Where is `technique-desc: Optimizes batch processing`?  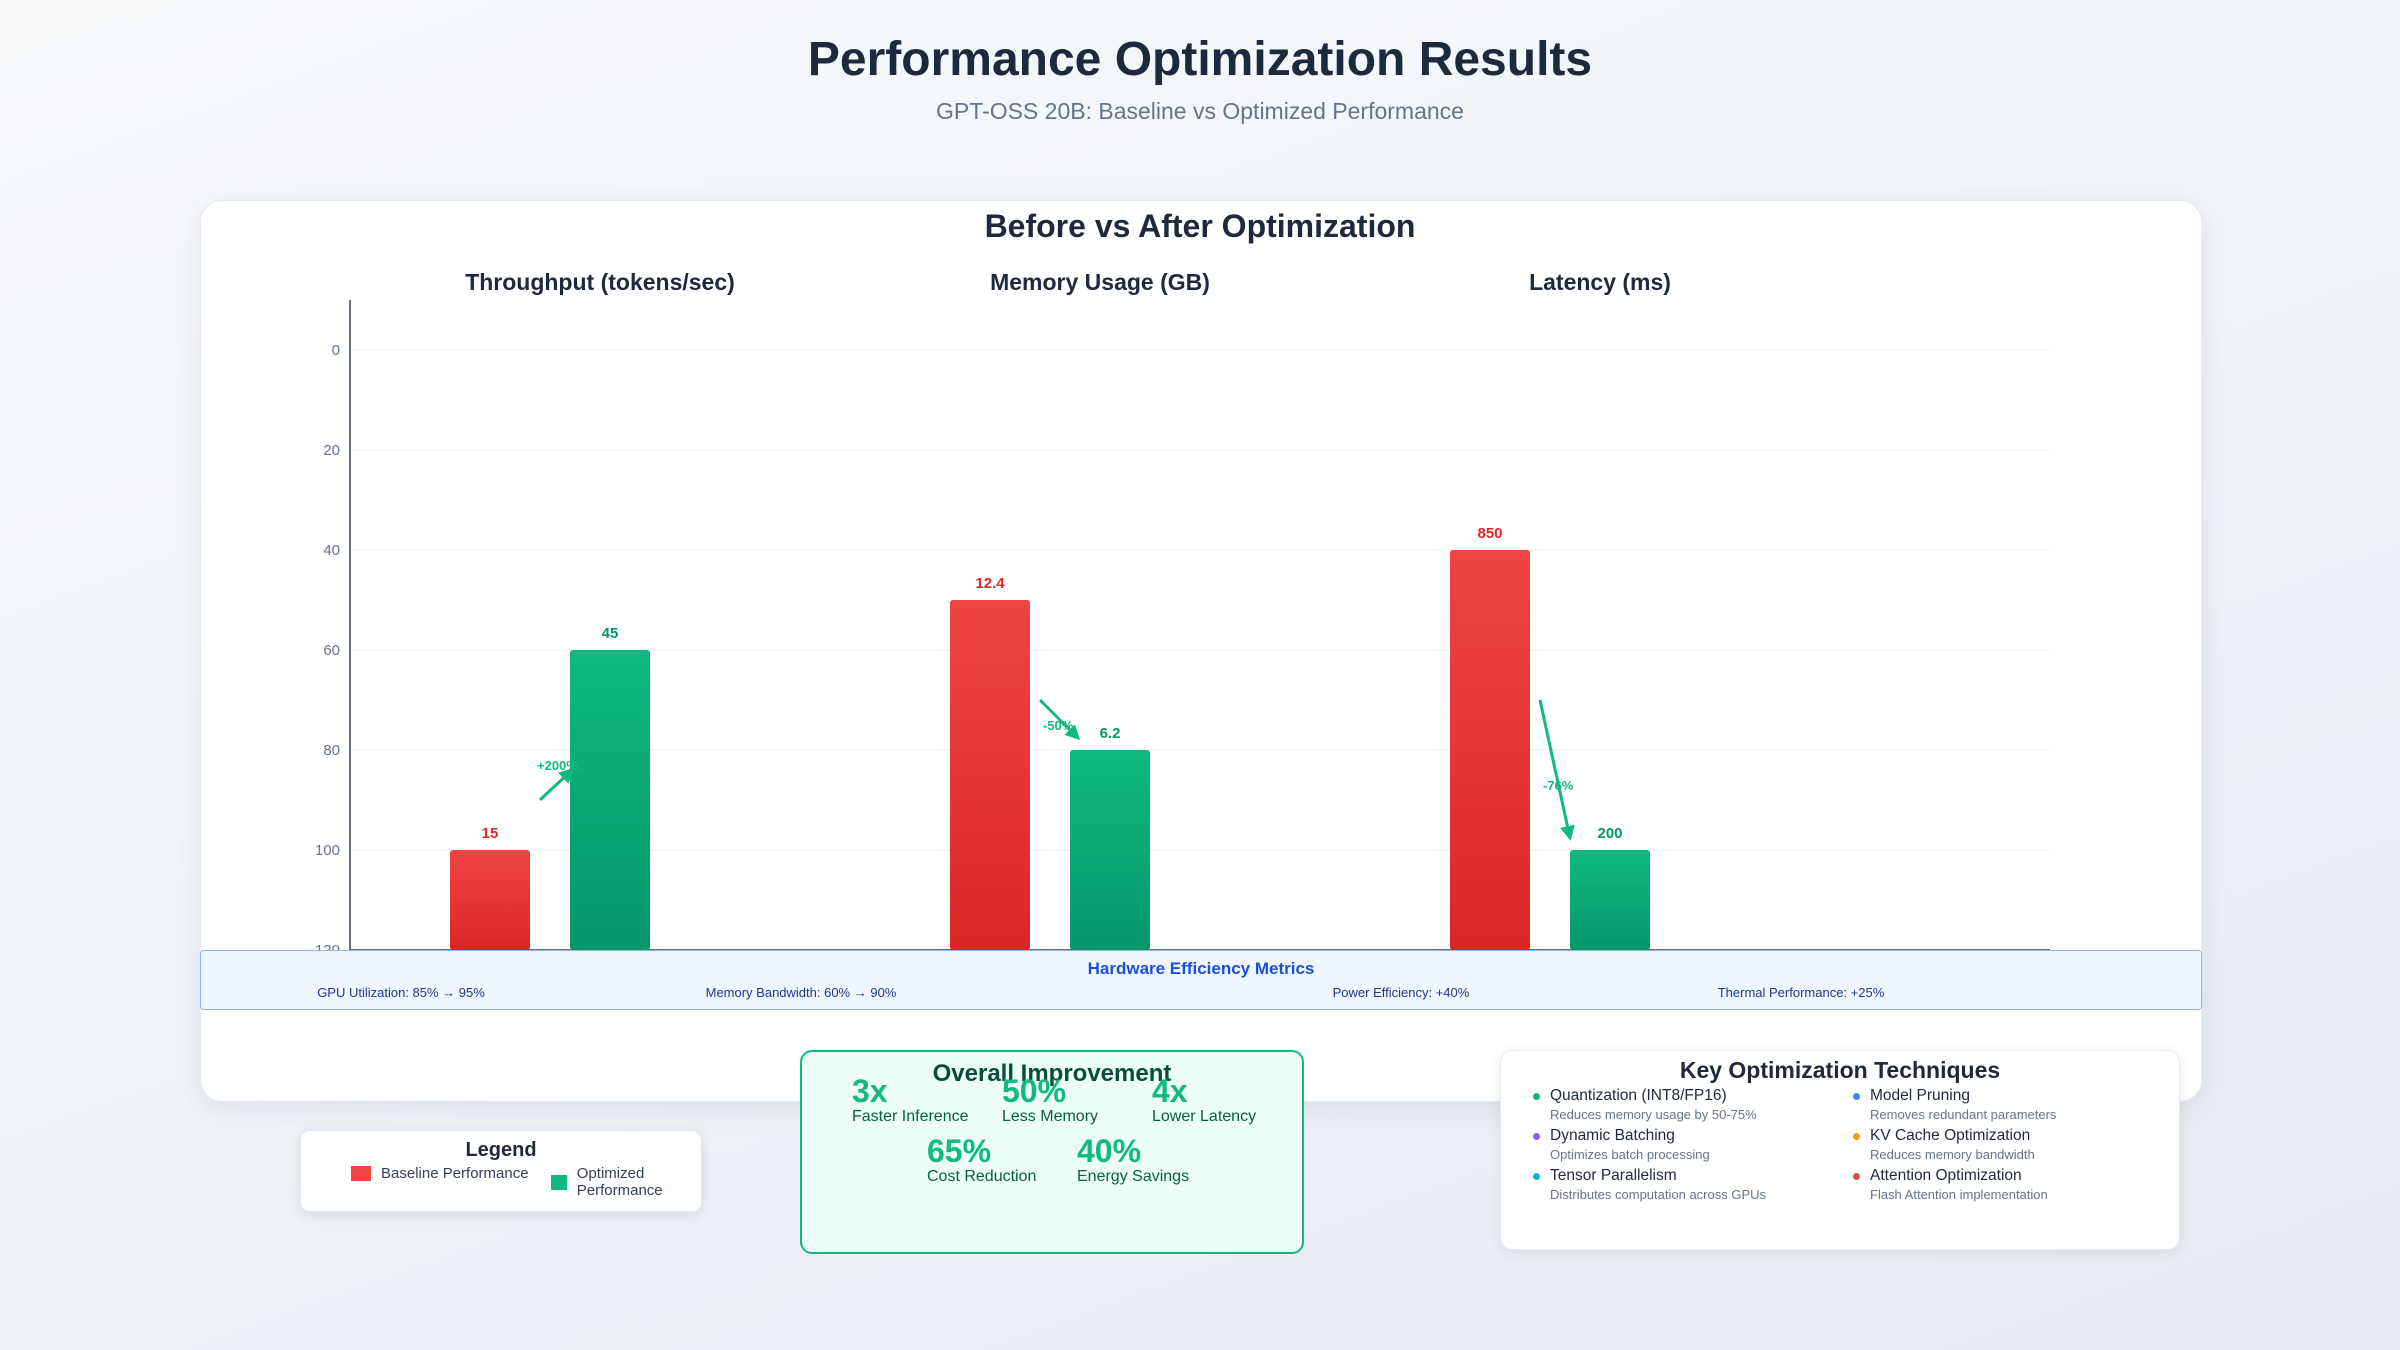 technique-desc: Optimizes batch processing is located at coordinates (1630, 1154).